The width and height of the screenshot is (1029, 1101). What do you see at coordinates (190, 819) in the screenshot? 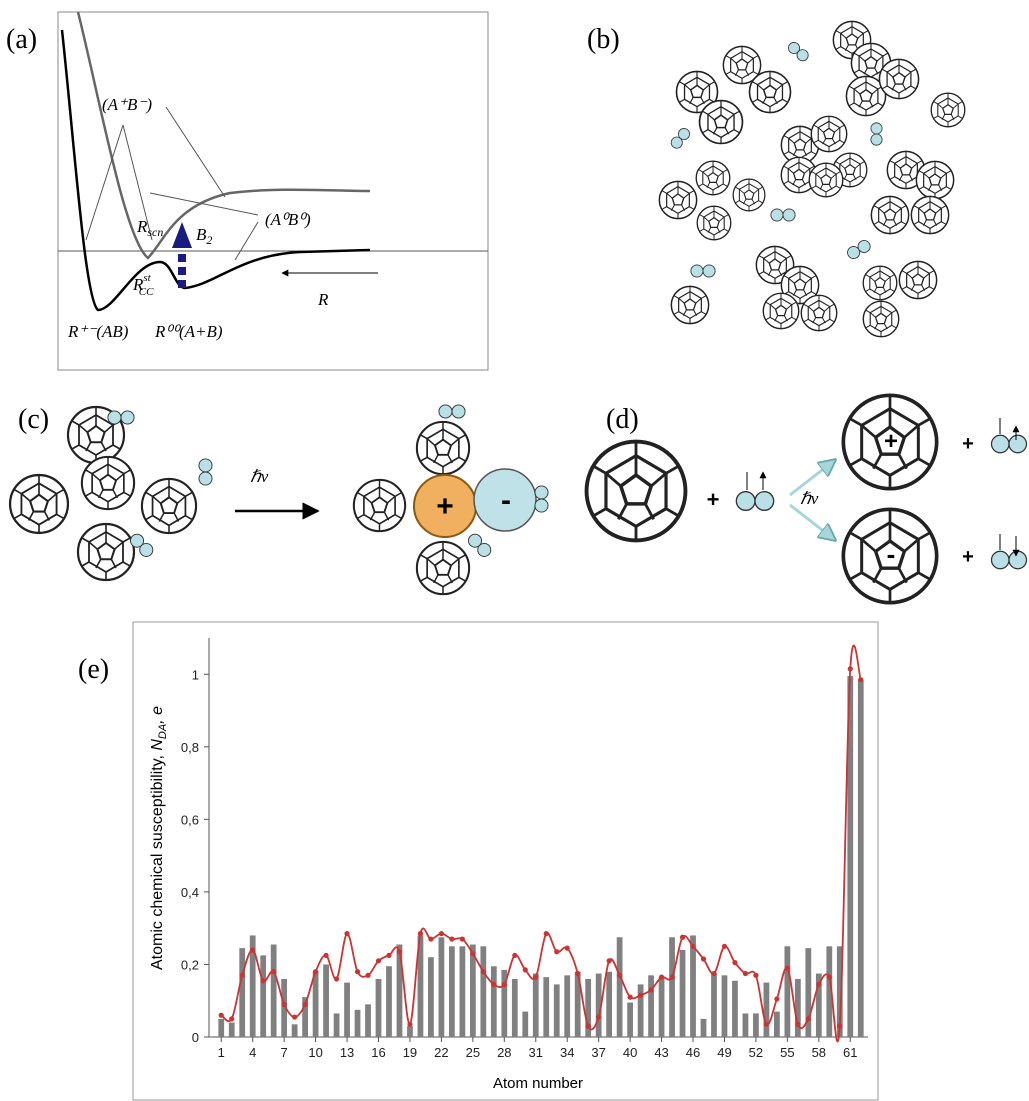
I see `y-tick-label: 0,6` at bounding box center [190, 819].